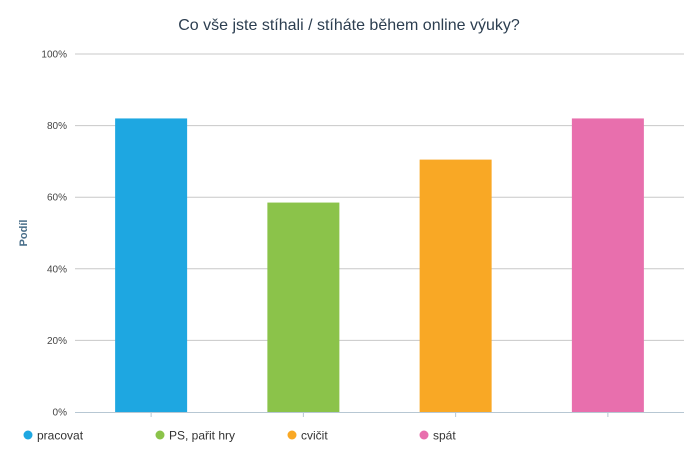 The height and width of the screenshot is (467, 700). What do you see at coordinates (54, 234) in the screenshot?
I see `y-axis-ticks: 0% 20% 40% 60% 80% 100%` at bounding box center [54, 234].